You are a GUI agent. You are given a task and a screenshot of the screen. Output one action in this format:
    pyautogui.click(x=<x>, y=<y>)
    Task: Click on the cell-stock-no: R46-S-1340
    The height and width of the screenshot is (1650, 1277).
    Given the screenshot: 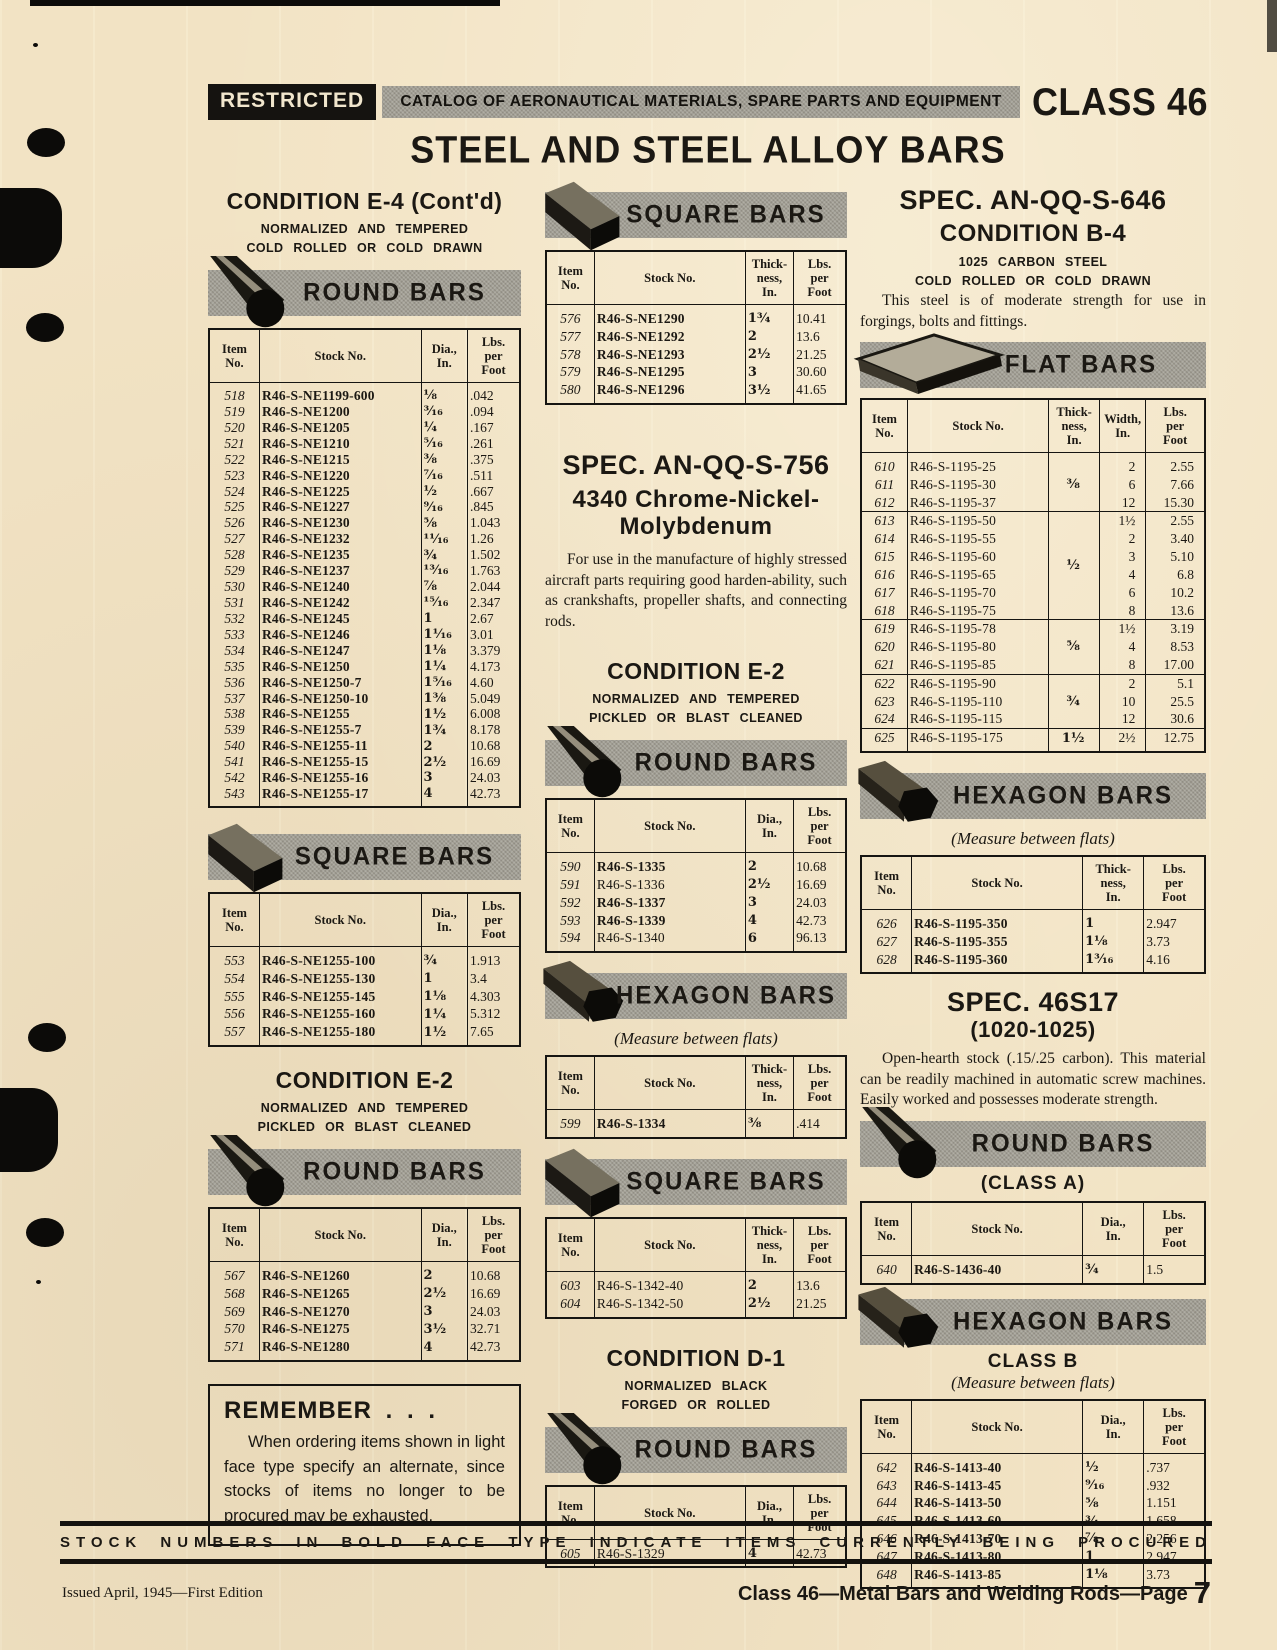 What is the action you would take?
    pyautogui.click(x=669, y=941)
    